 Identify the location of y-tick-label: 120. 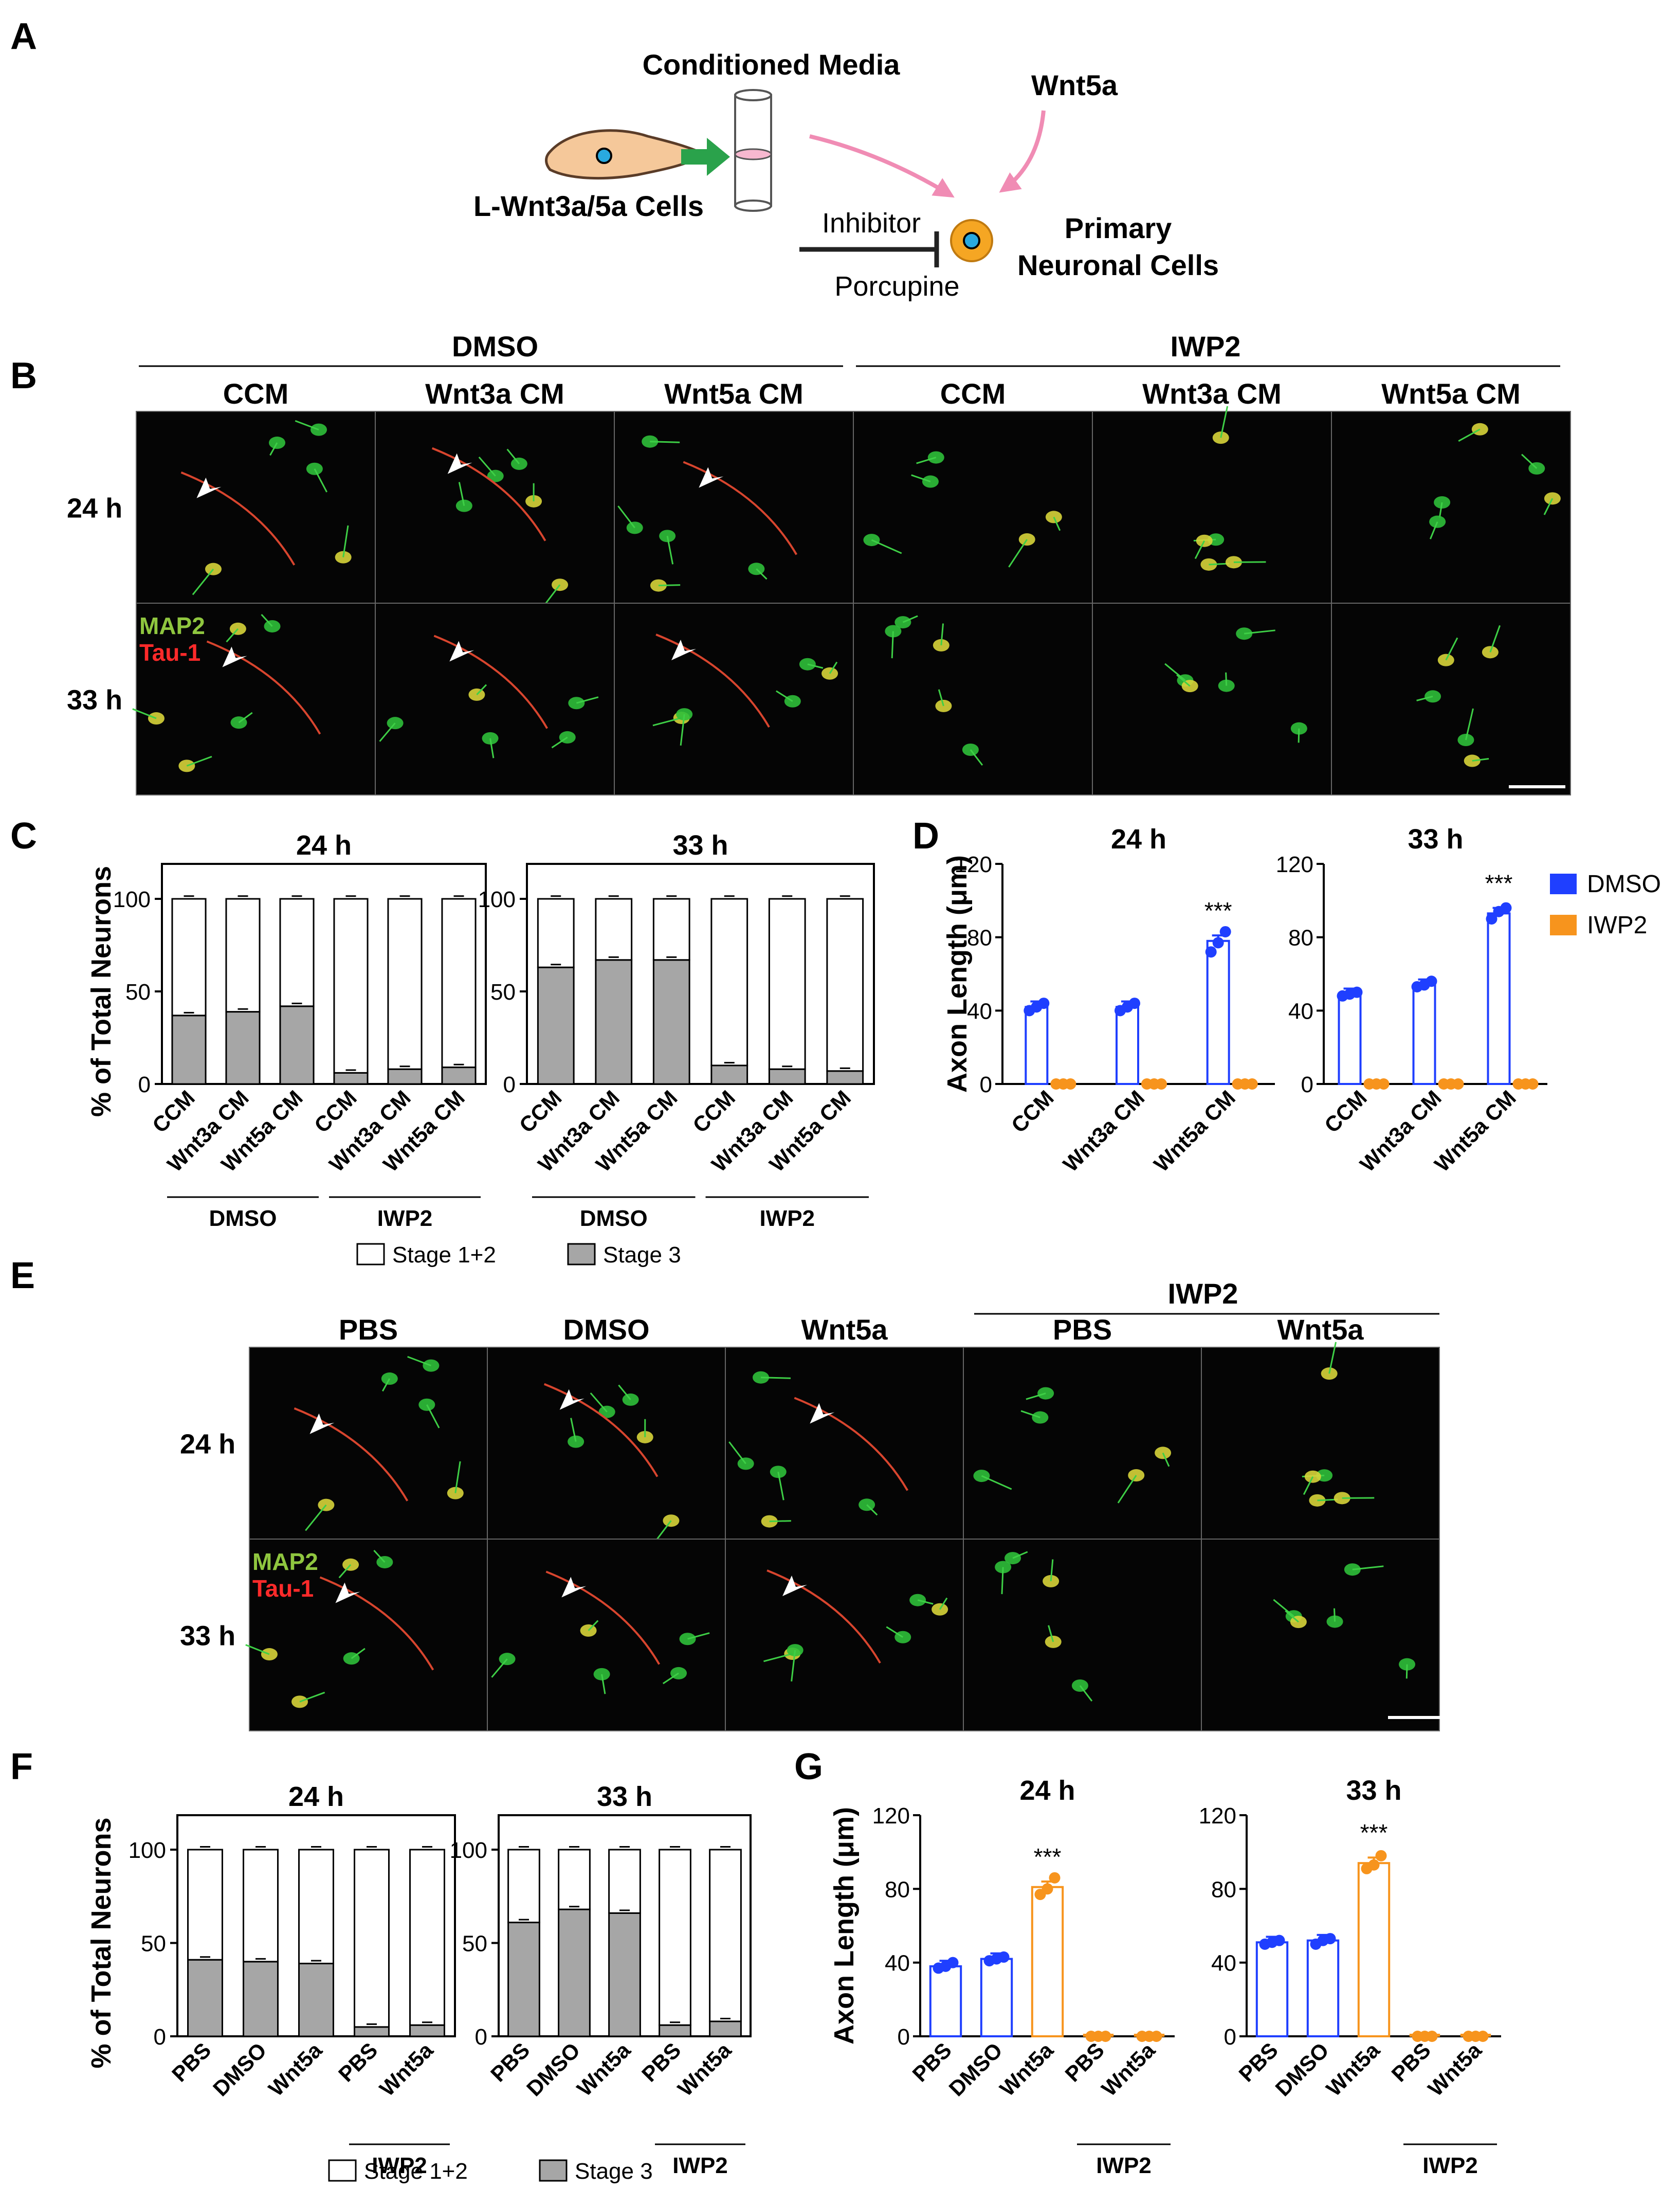
(1217, 1816).